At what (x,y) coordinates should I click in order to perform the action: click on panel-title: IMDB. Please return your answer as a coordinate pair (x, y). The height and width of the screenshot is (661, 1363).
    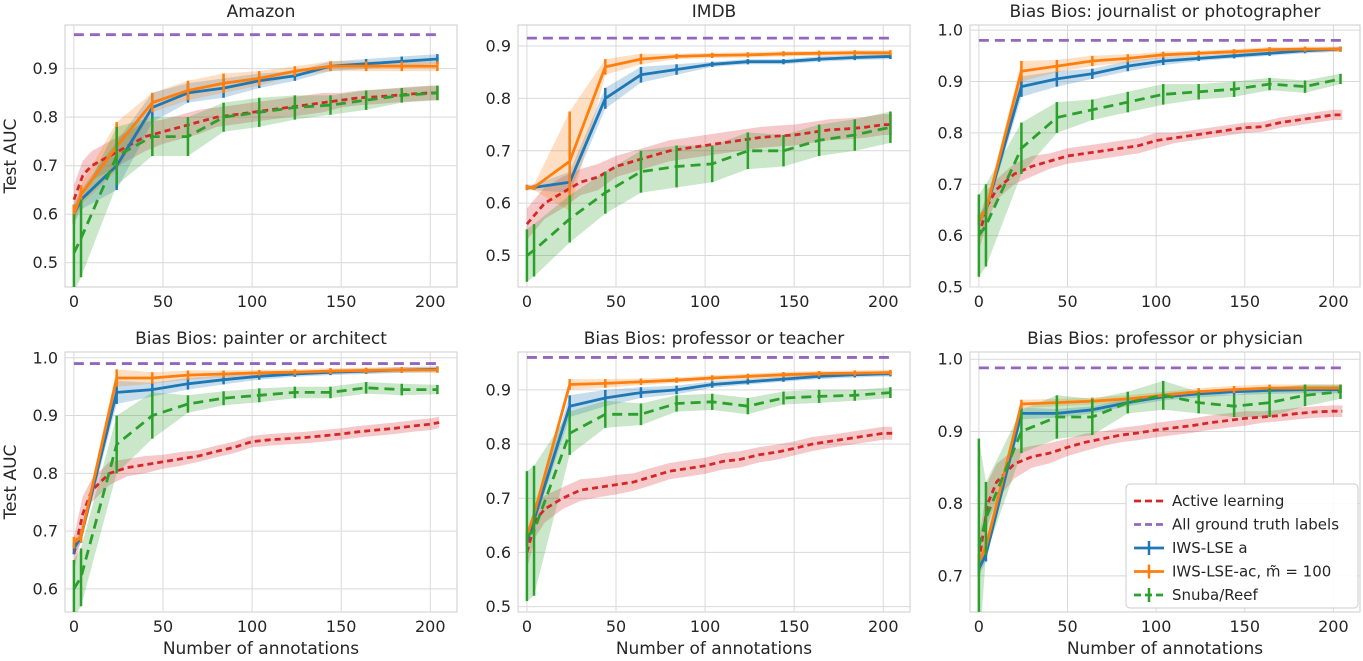
    Looking at the image, I should click on (714, 12).